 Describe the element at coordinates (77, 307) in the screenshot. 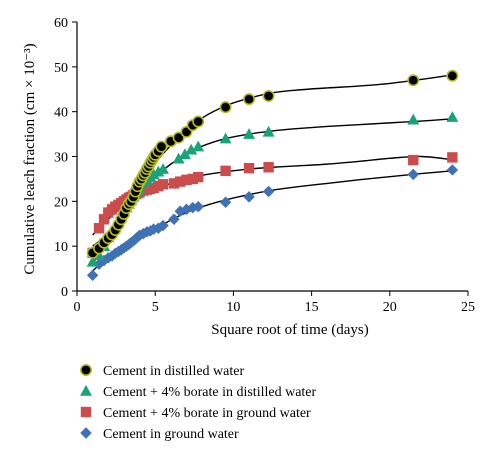

I see `x-tick-label: 0` at that location.